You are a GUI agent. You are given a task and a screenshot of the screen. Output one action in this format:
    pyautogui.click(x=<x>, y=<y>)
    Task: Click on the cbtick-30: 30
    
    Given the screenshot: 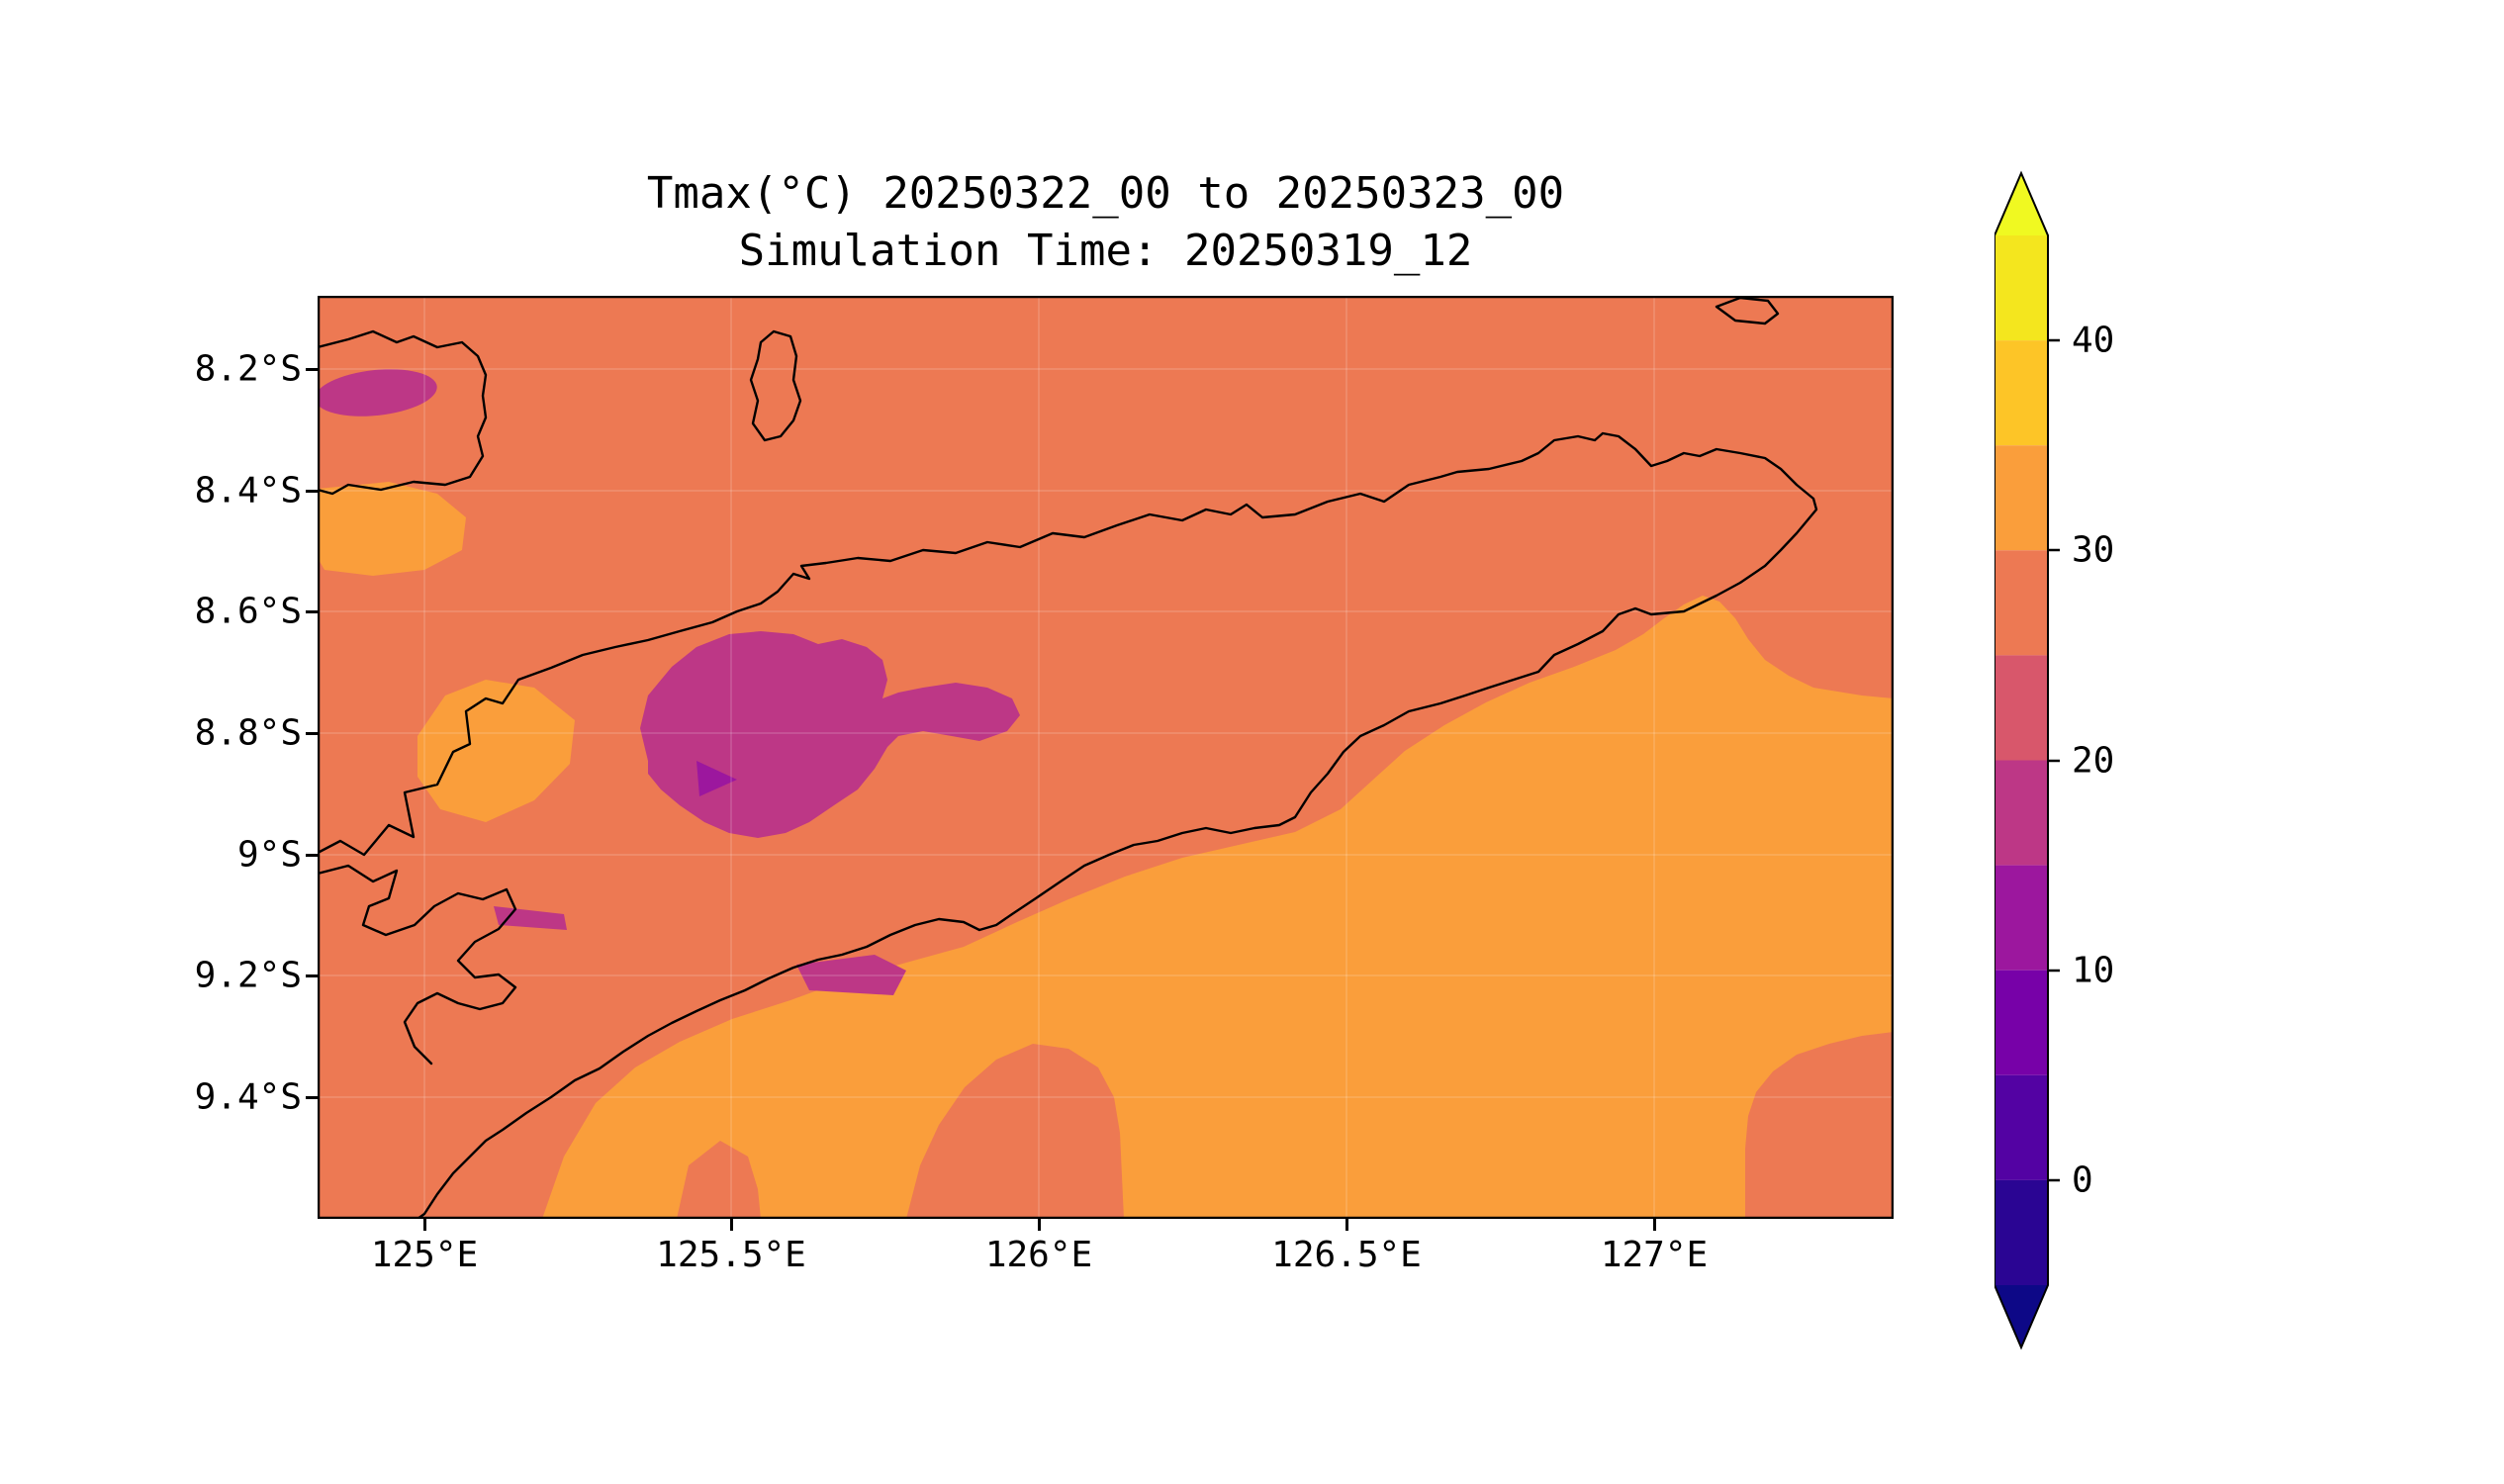 What is the action you would take?
    pyautogui.click(x=2093, y=550)
    